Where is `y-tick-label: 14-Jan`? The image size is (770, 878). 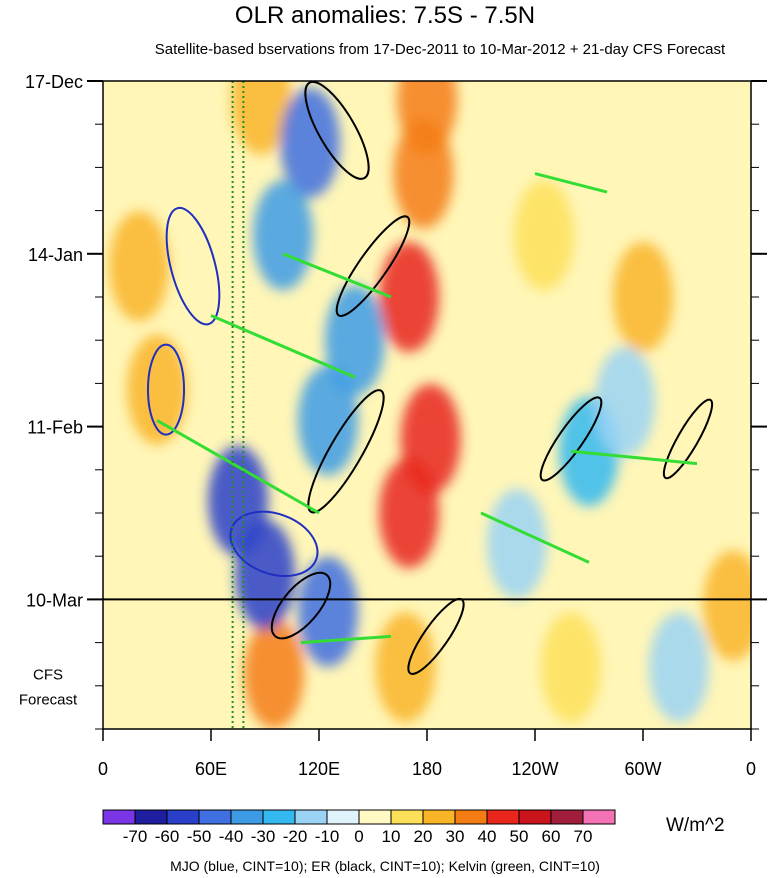
y-tick-label: 14-Jan is located at coordinates (55, 255).